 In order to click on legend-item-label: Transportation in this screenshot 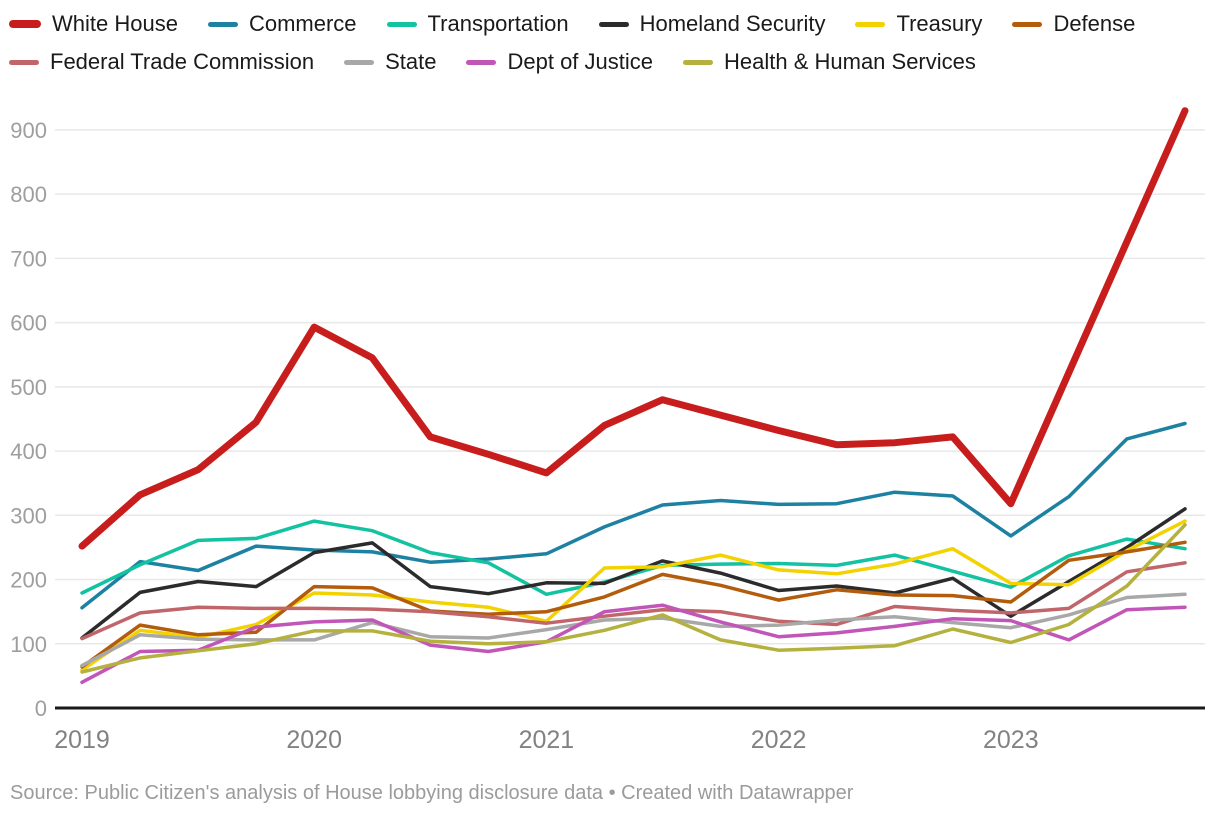, I will do `click(498, 23)`.